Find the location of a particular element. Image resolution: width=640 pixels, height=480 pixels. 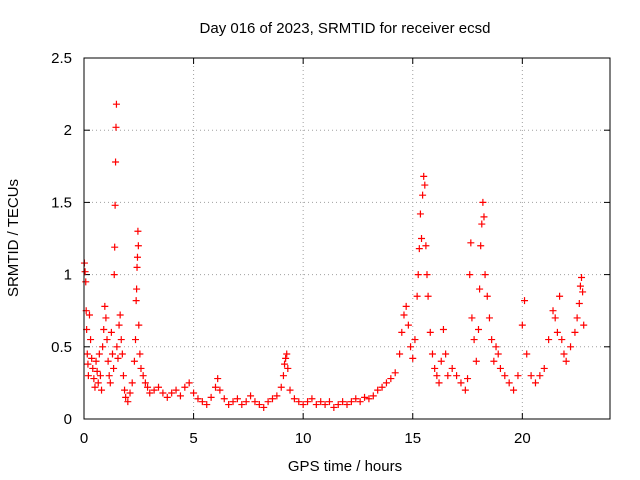

y-tick-label: 2.5 is located at coordinates (61, 58).